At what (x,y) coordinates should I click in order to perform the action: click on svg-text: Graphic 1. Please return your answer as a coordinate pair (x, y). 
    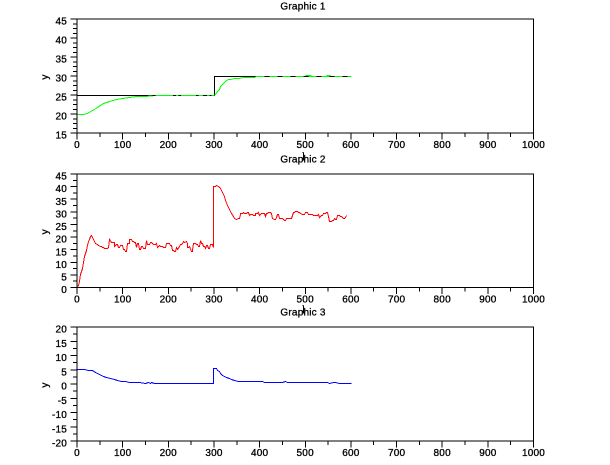
    Looking at the image, I should click on (302, 7).